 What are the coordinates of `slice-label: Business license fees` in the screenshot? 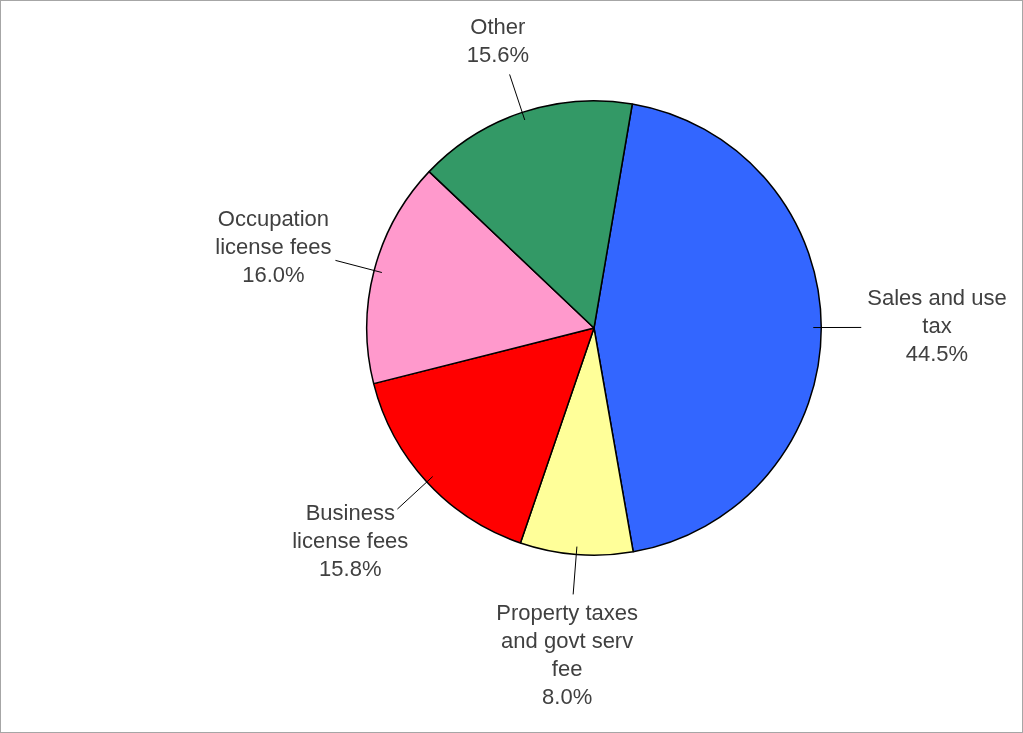 It's located at (350, 526).